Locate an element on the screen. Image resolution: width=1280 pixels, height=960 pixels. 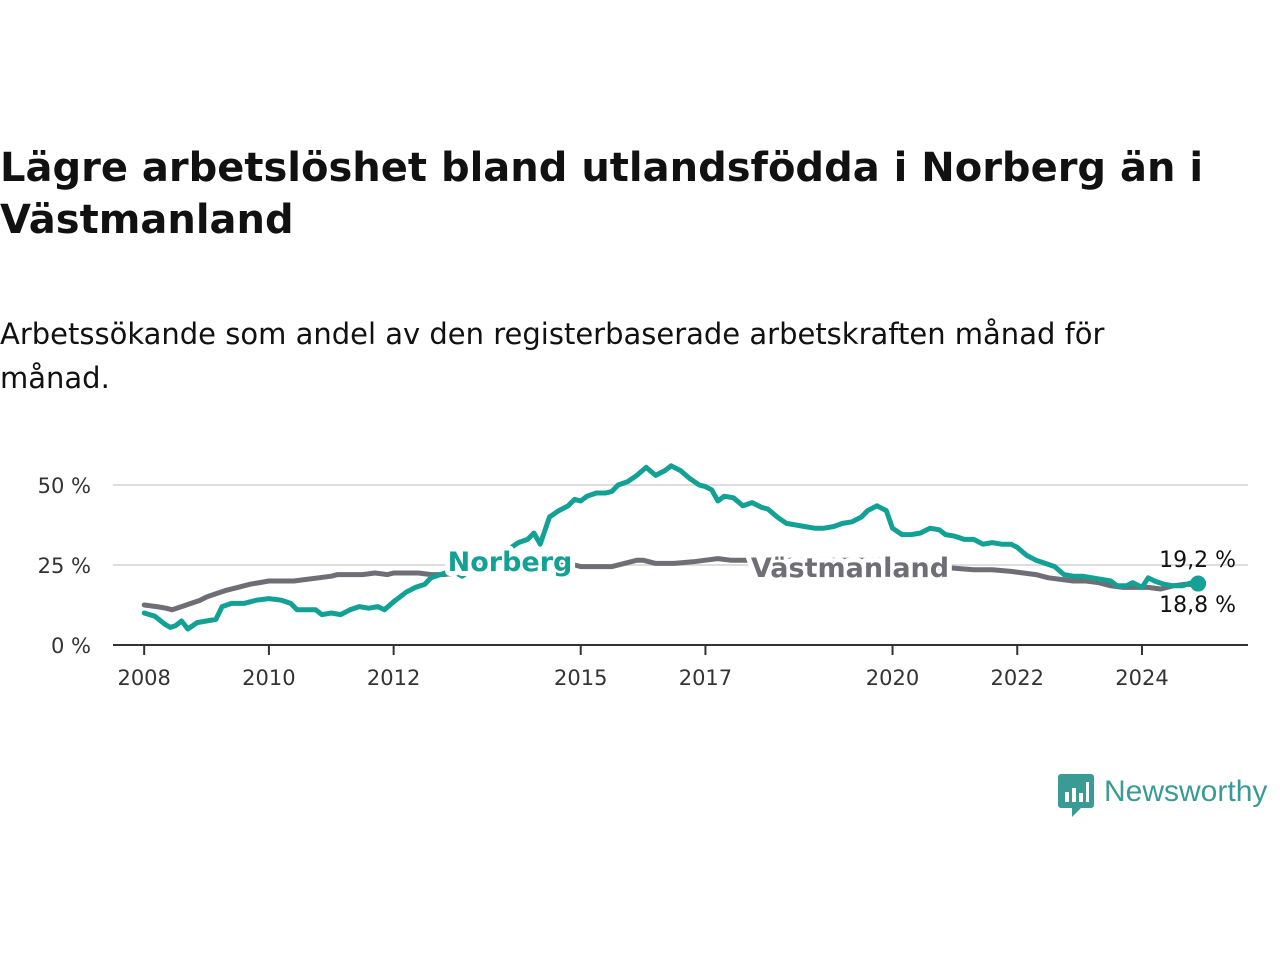
y-tick-label: 50 % is located at coordinates (64, 486).